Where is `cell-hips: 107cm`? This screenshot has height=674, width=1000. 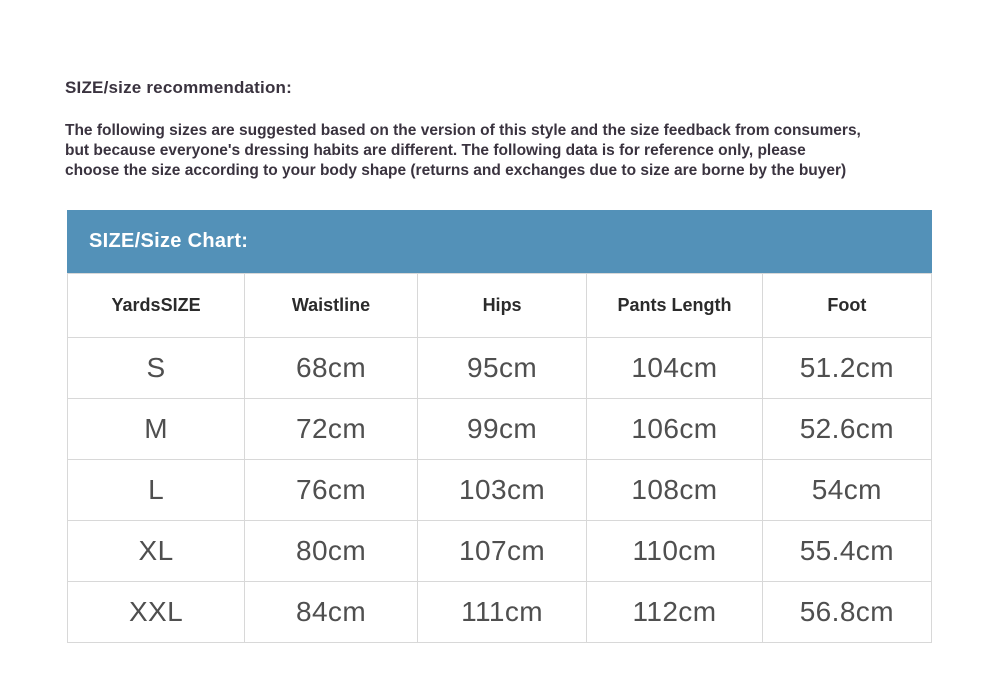
cell-hips: 107cm is located at coordinates (502, 551).